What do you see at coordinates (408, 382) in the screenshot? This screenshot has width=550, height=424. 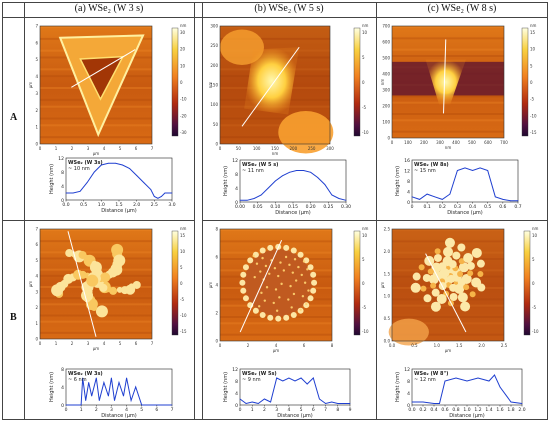 I see `profile-y-tick: 8` at bounding box center [408, 382].